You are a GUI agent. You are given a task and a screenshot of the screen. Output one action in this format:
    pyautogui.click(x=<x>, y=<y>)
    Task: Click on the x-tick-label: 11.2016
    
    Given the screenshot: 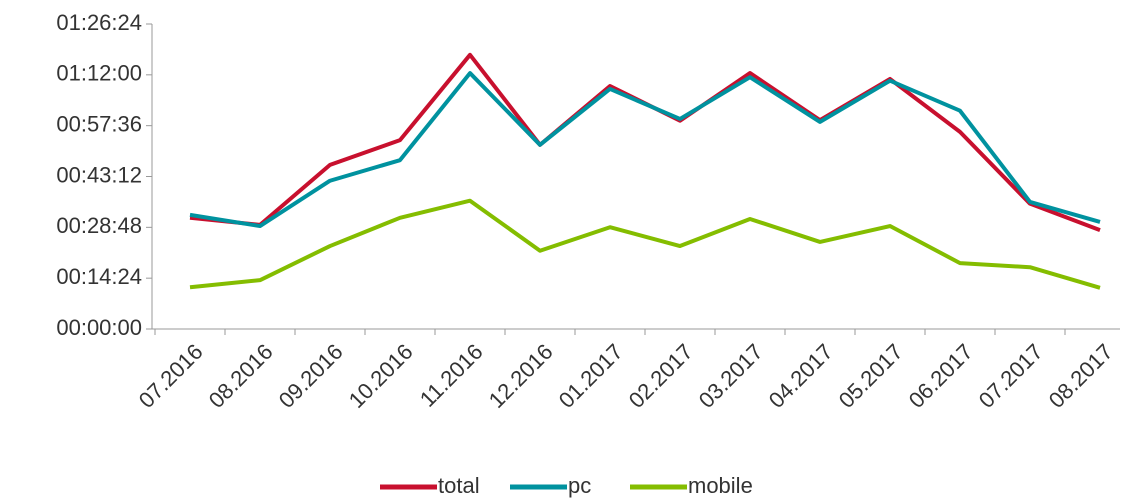 What is the action you would take?
    pyautogui.click(x=451, y=375)
    